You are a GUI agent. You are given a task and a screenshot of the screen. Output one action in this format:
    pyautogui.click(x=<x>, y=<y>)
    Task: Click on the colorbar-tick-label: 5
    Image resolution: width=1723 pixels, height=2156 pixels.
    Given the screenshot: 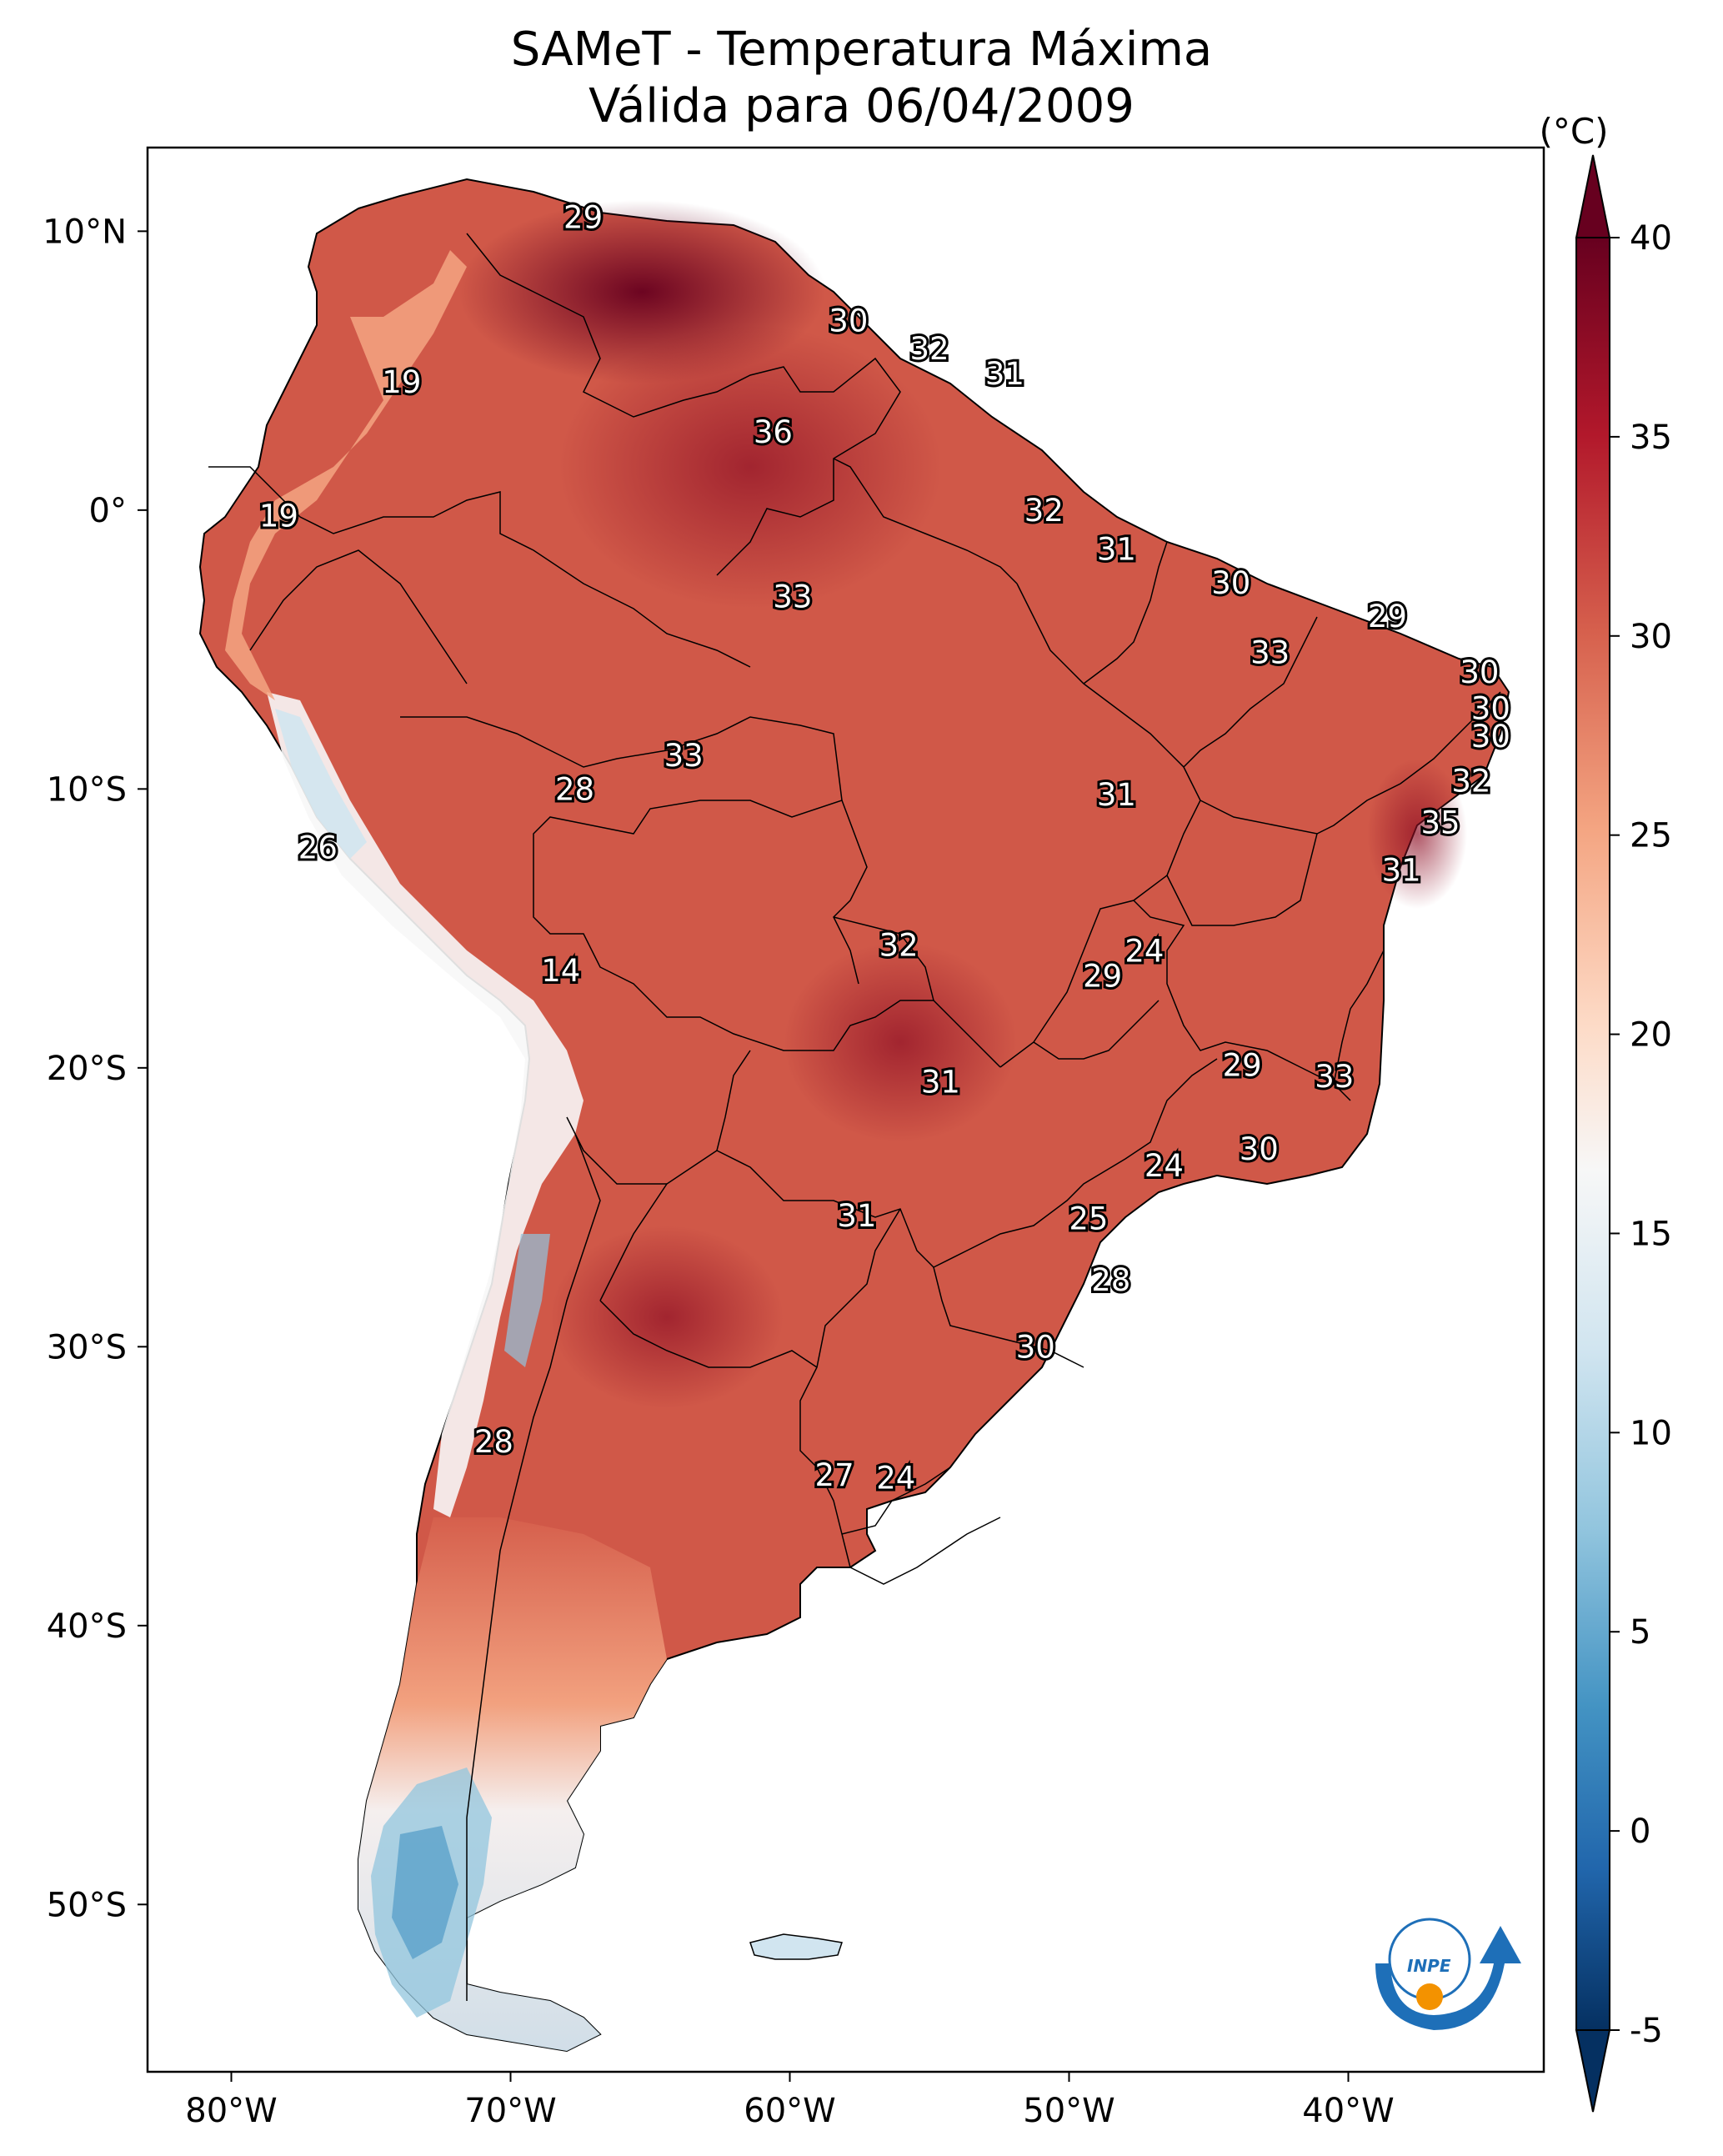 What is the action you would take?
    pyautogui.click(x=1640, y=1632)
    